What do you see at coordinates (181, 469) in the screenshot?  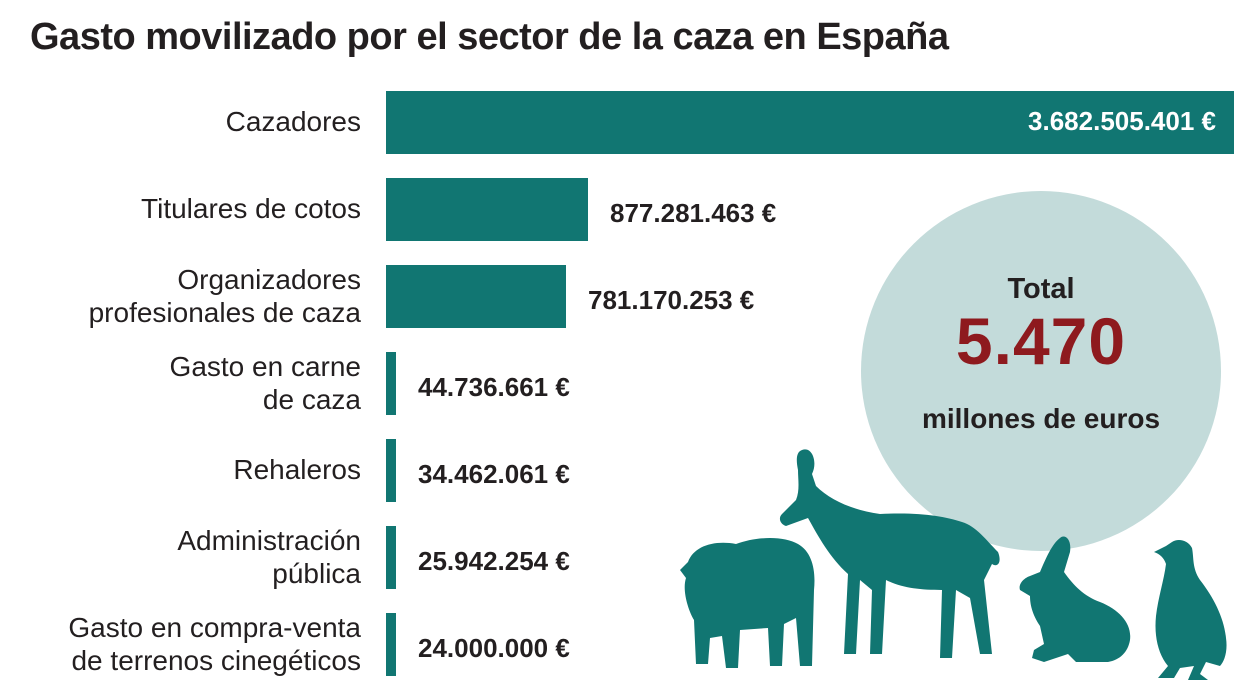 I see `category-label: Rehaleros` at bounding box center [181, 469].